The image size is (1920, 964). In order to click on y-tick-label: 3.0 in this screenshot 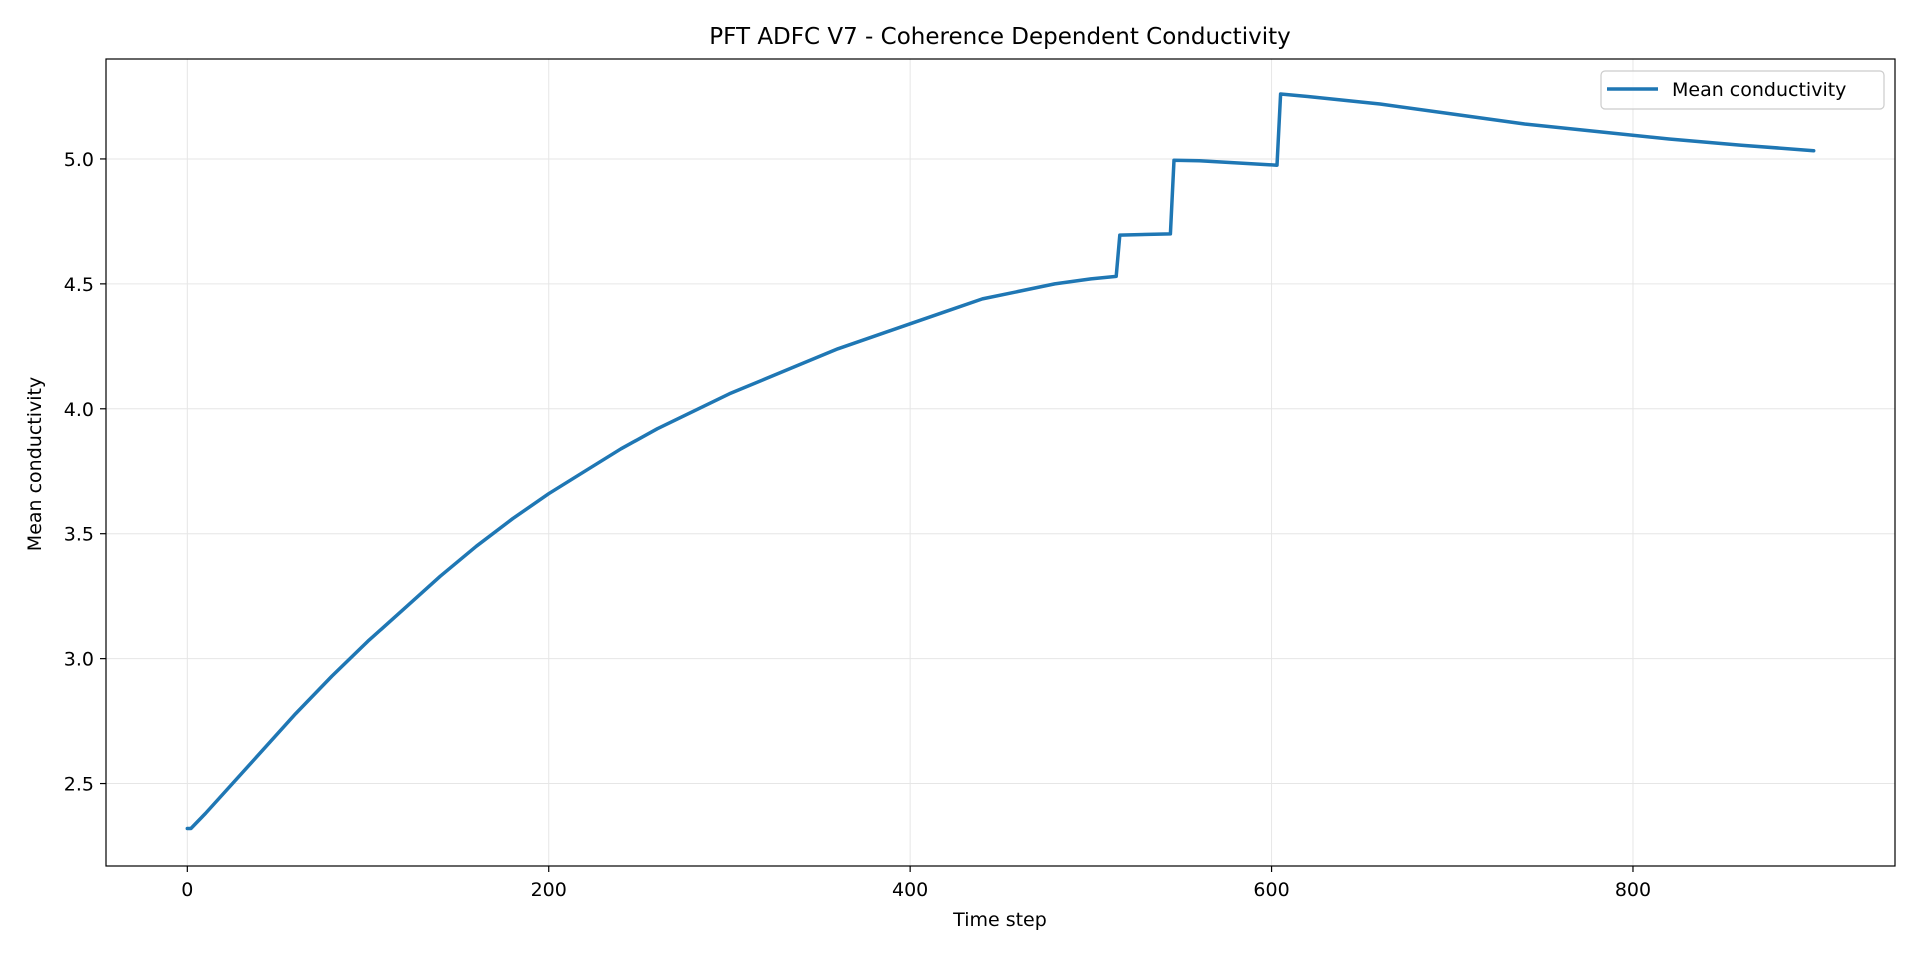, I will do `click(79, 660)`.